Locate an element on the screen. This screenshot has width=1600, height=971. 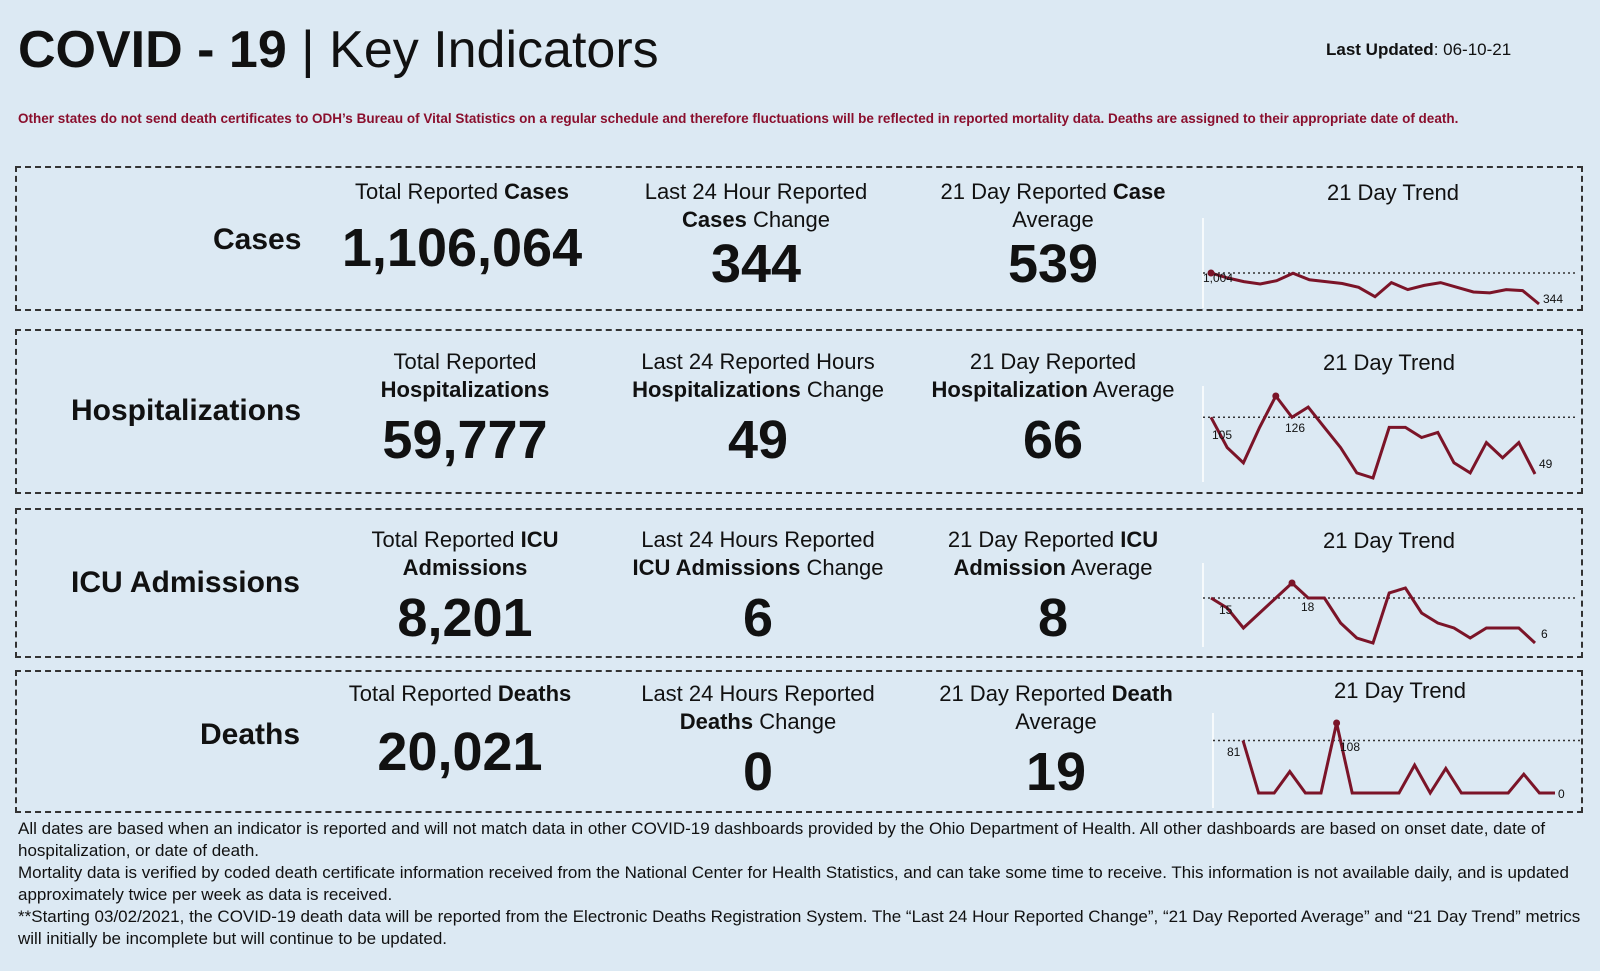
deaths-average-value: 19 is located at coordinates (1056, 772).